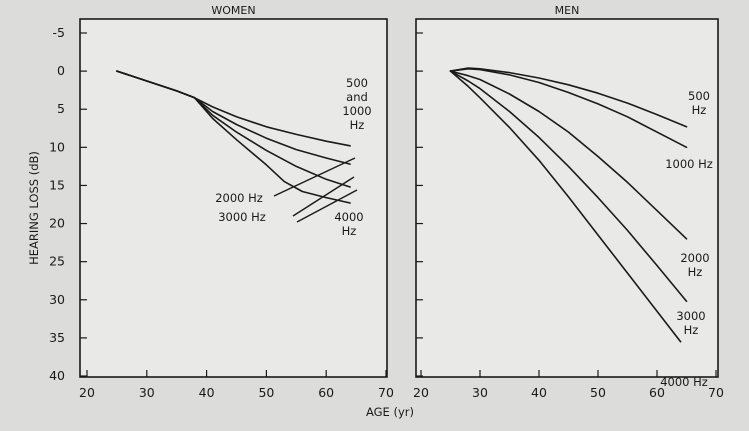 This screenshot has width=749, height=431. Describe the element at coordinates (356, 111) in the screenshot. I see `series-label-line: 1000` at that location.